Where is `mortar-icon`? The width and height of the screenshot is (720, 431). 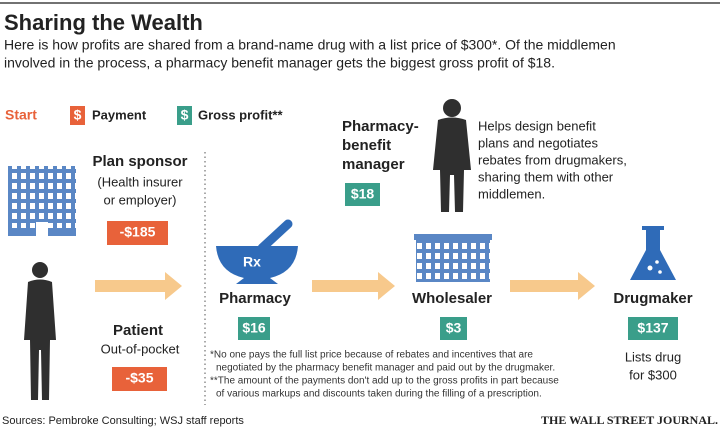 mortar-icon is located at coordinates (257, 251).